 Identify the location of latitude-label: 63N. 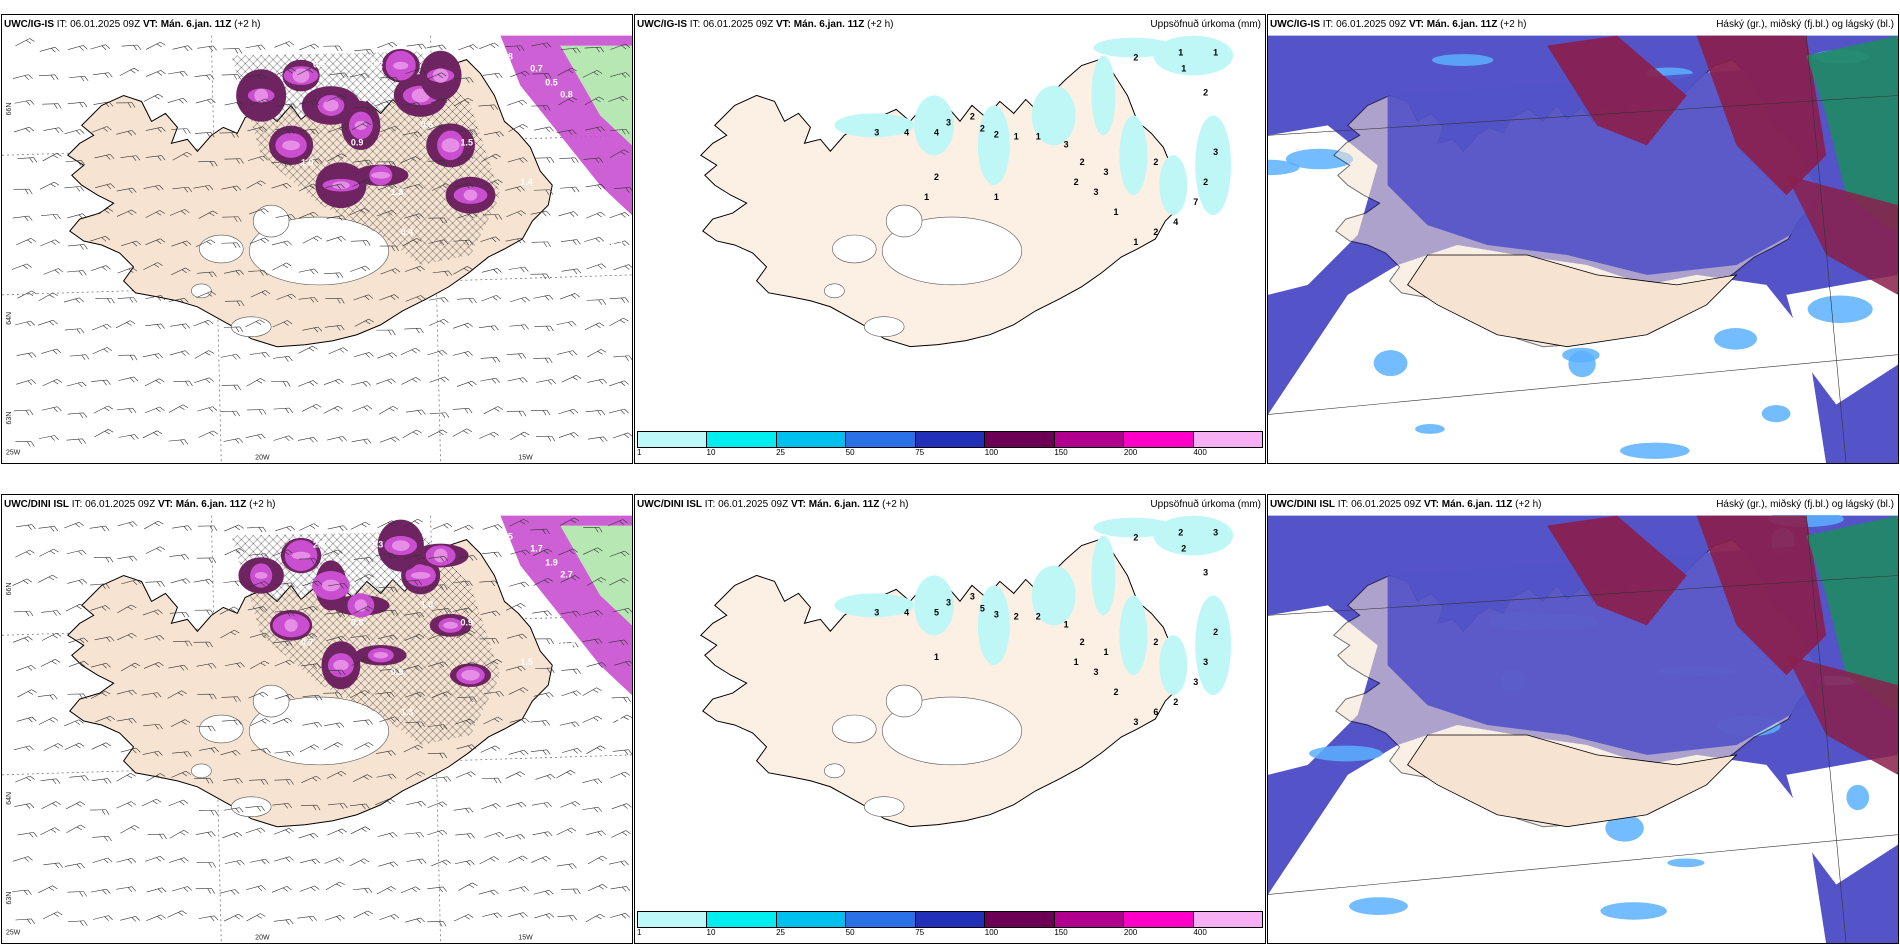
(9, 418).